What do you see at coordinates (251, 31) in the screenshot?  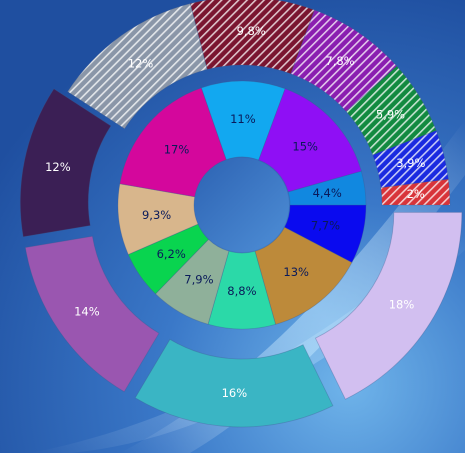 I see `outer-label-5: 9,8%` at bounding box center [251, 31].